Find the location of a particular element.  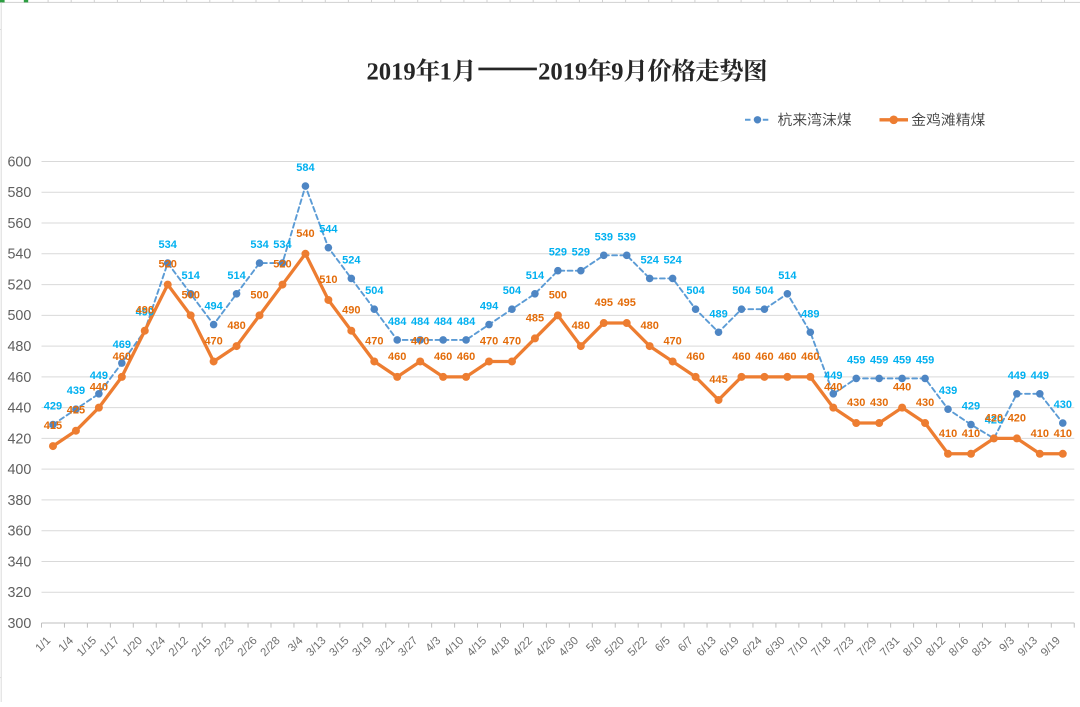

svg-text: 584 is located at coordinates (305, 168).